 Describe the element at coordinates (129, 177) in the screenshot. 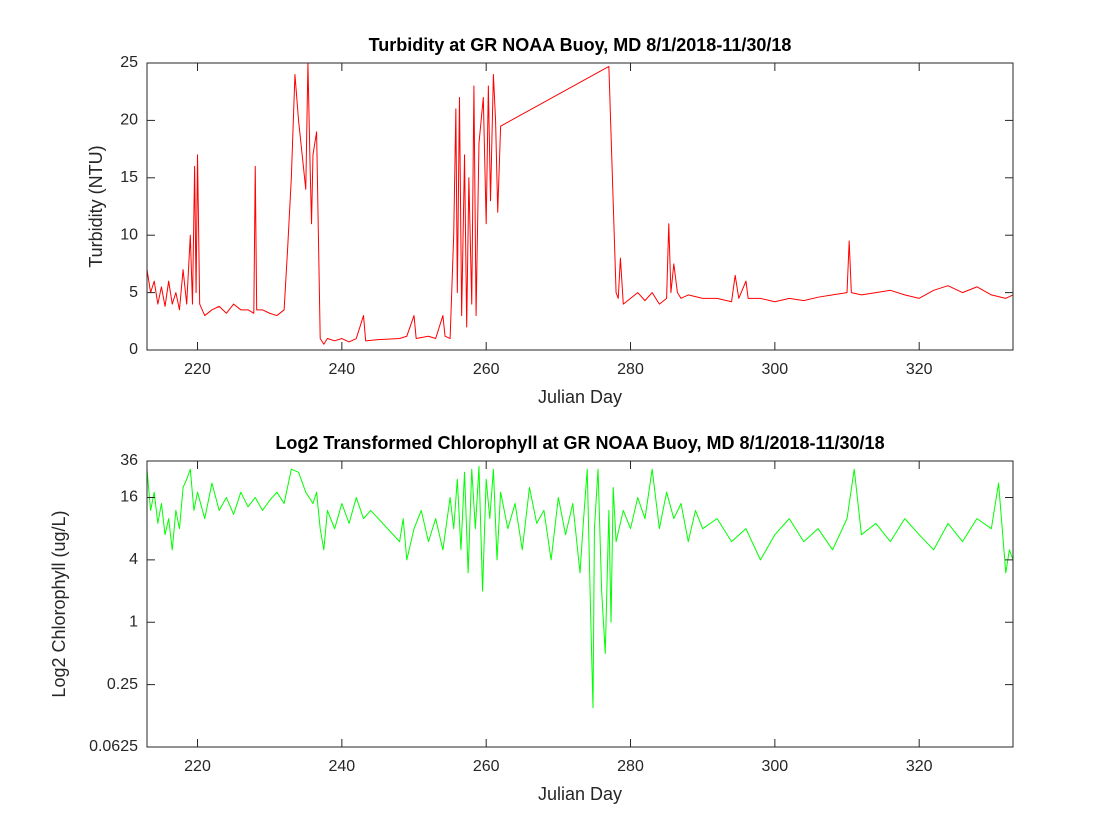

I see `y-tick-label: 15` at that location.